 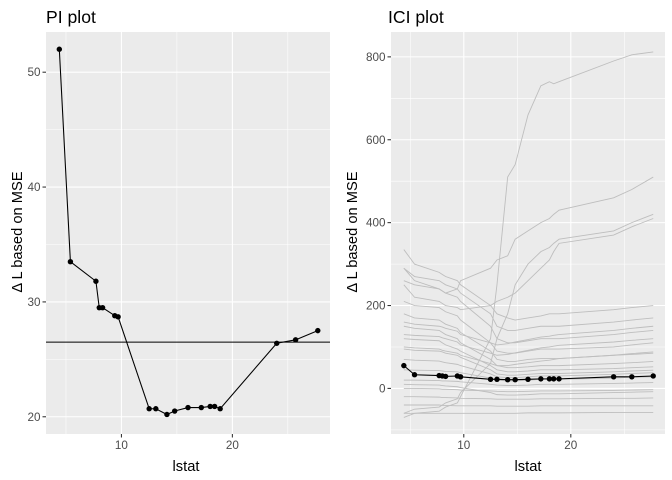 What do you see at coordinates (34, 417) in the screenshot?
I see `pi-y-tick-label: 20` at bounding box center [34, 417].